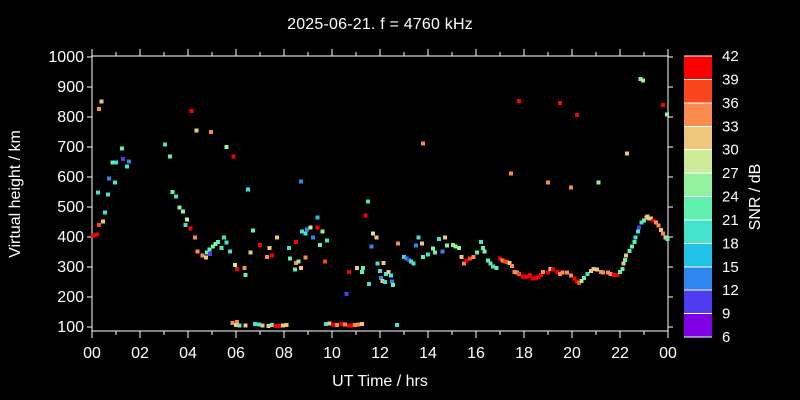 Image resolution: width=800 pixels, height=400 pixels. Describe the element at coordinates (730, 173) in the screenshot. I see `colorbar-tick-label: 27` at that location.